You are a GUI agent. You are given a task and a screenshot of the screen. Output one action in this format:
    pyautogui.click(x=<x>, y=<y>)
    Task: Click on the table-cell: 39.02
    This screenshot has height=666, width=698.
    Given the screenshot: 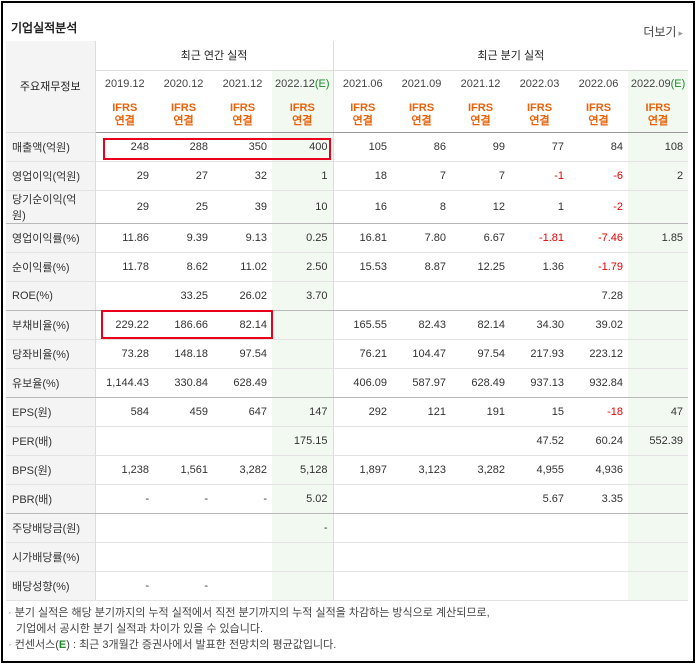 What is the action you would take?
    pyautogui.click(x=599, y=325)
    